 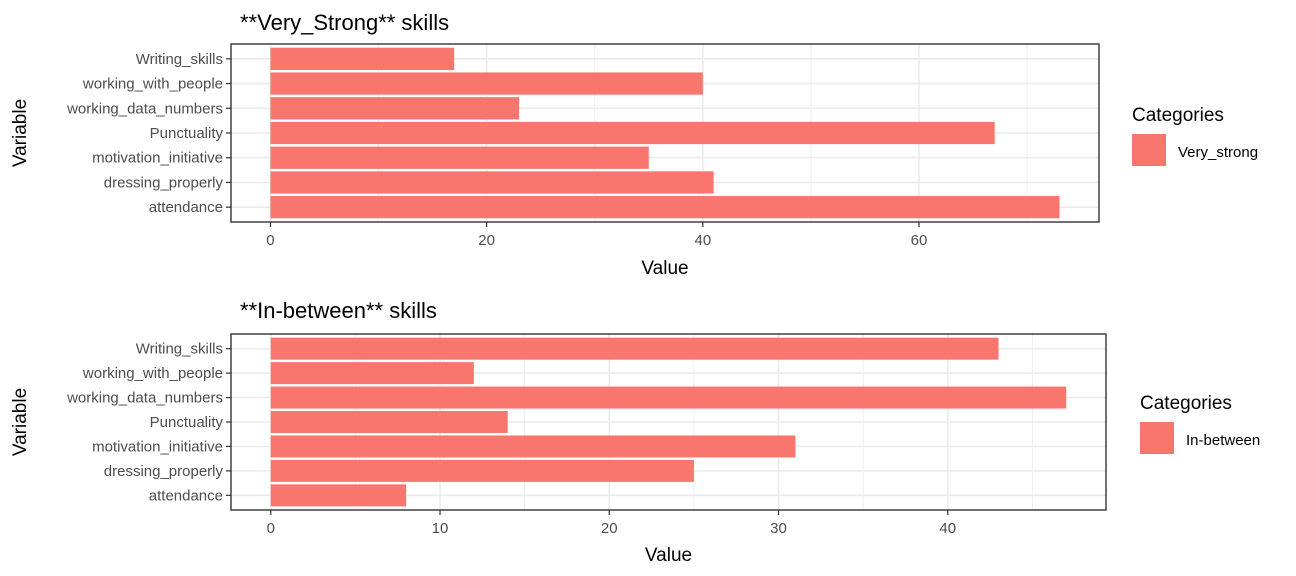 What do you see at coordinates (338, 310) in the screenshot?
I see `chart-title: **In-between** skills` at bounding box center [338, 310].